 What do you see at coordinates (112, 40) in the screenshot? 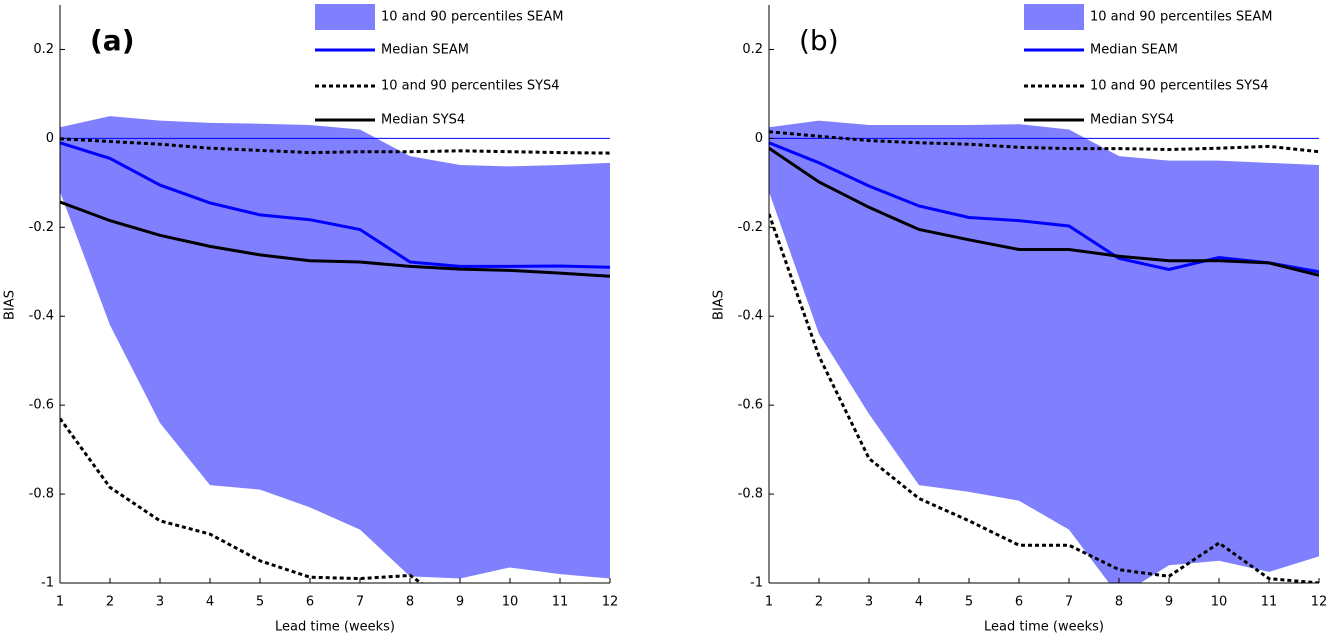
I see `panel-label: (a)` at bounding box center [112, 40].